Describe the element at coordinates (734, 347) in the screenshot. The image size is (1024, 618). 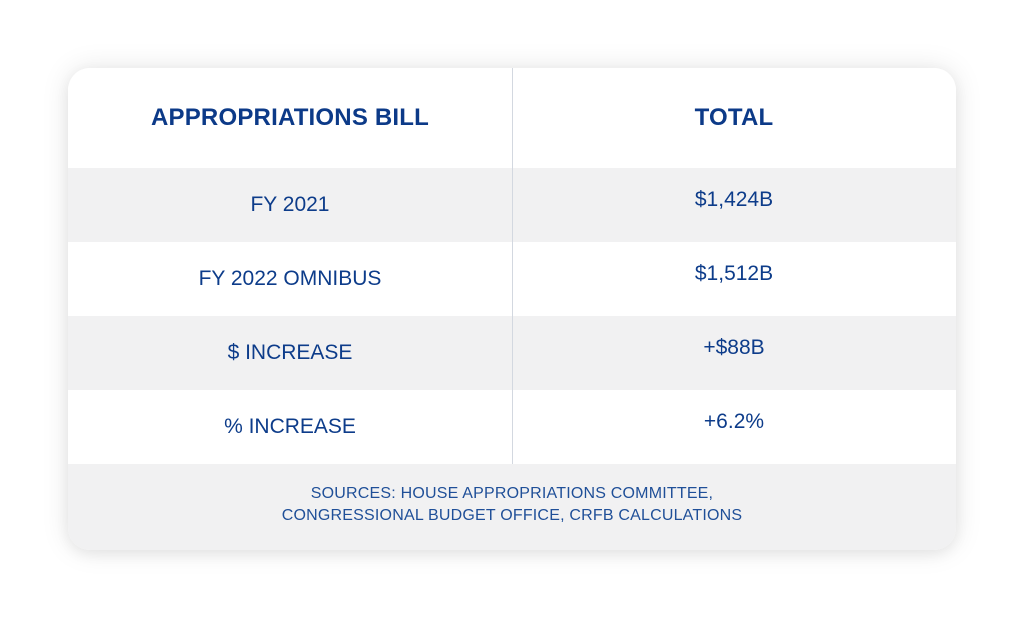
I see `row-total: +$88B` at that location.